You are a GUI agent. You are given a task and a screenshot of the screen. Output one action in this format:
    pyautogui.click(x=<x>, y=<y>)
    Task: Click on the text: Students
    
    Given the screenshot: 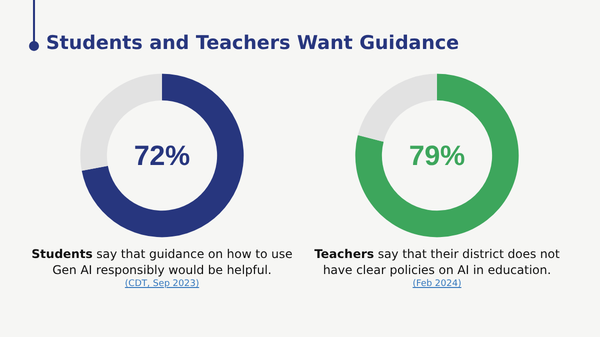 What is the action you would take?
    pyautogui.click(x=62, y=254)
    